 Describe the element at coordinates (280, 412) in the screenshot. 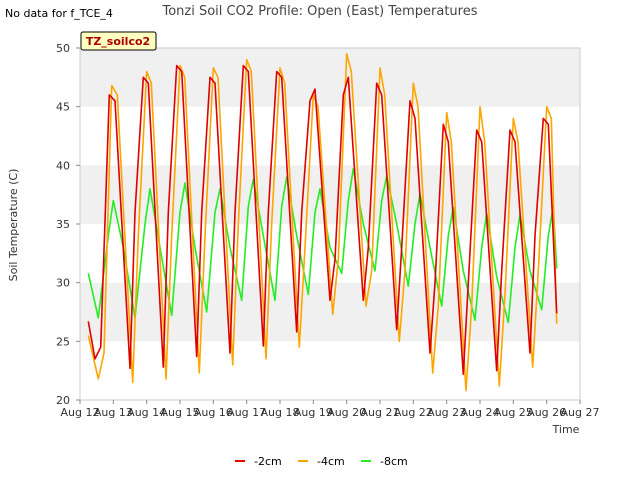

I see `x-tick-label: Aug 18` at that location.